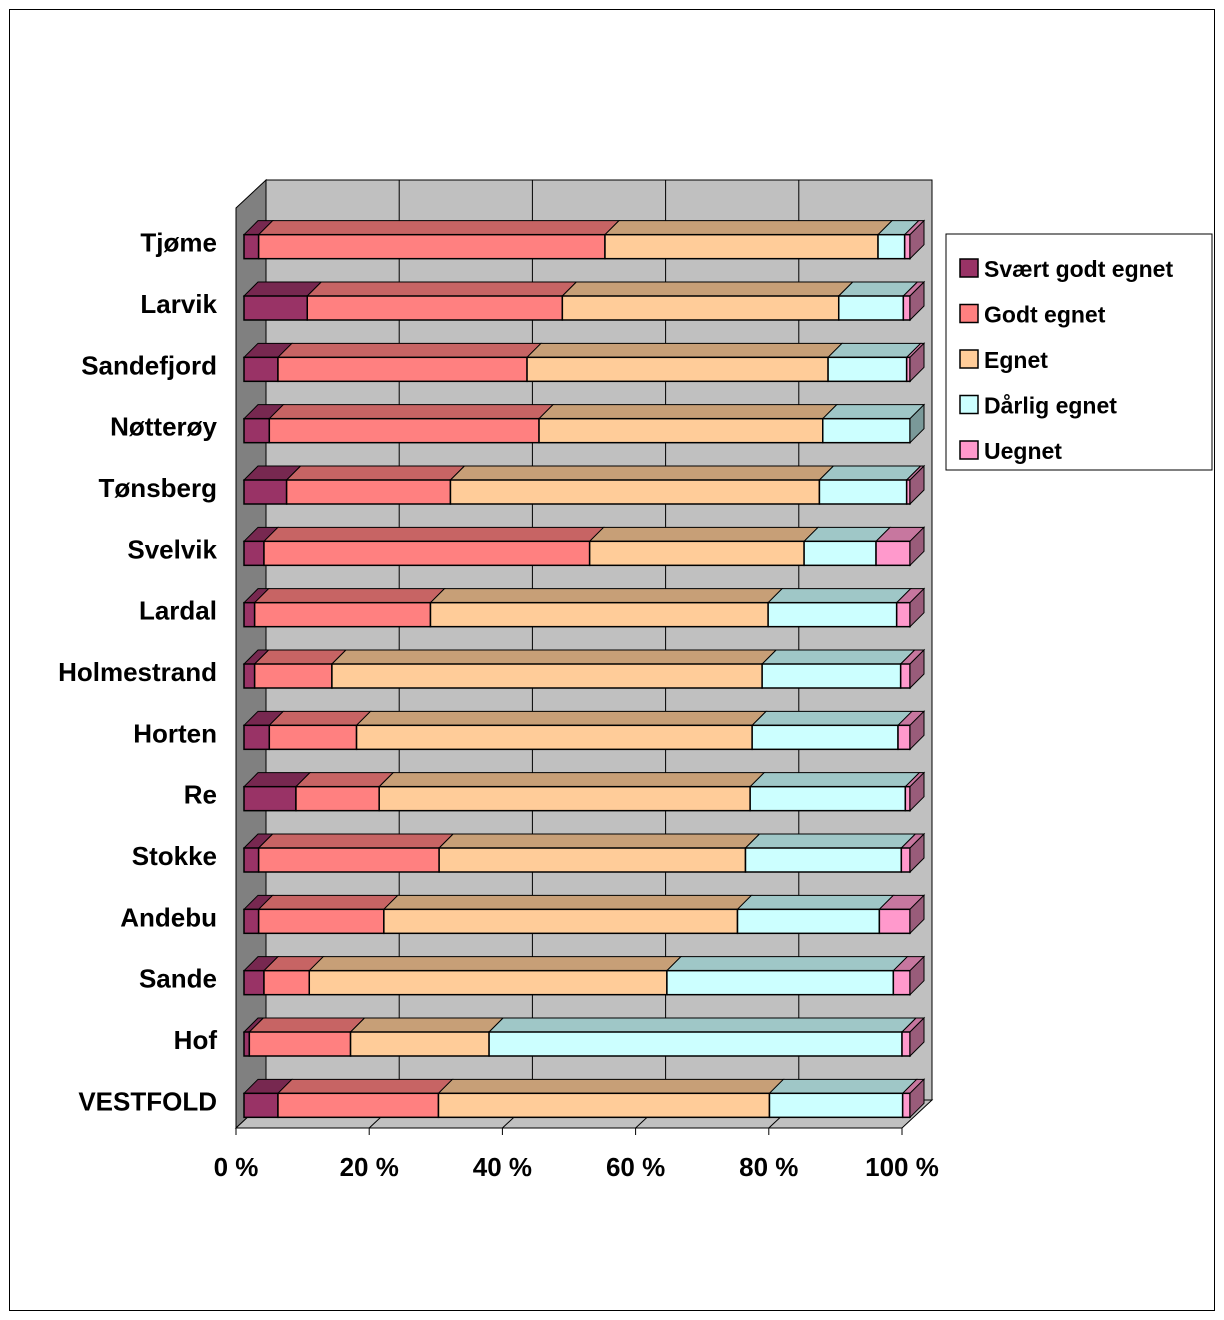 Image resolution: width=1224 pixels, height=1320 pixels. I want to click on bar-segment-uegnet-svelvik, so click(893, 553).